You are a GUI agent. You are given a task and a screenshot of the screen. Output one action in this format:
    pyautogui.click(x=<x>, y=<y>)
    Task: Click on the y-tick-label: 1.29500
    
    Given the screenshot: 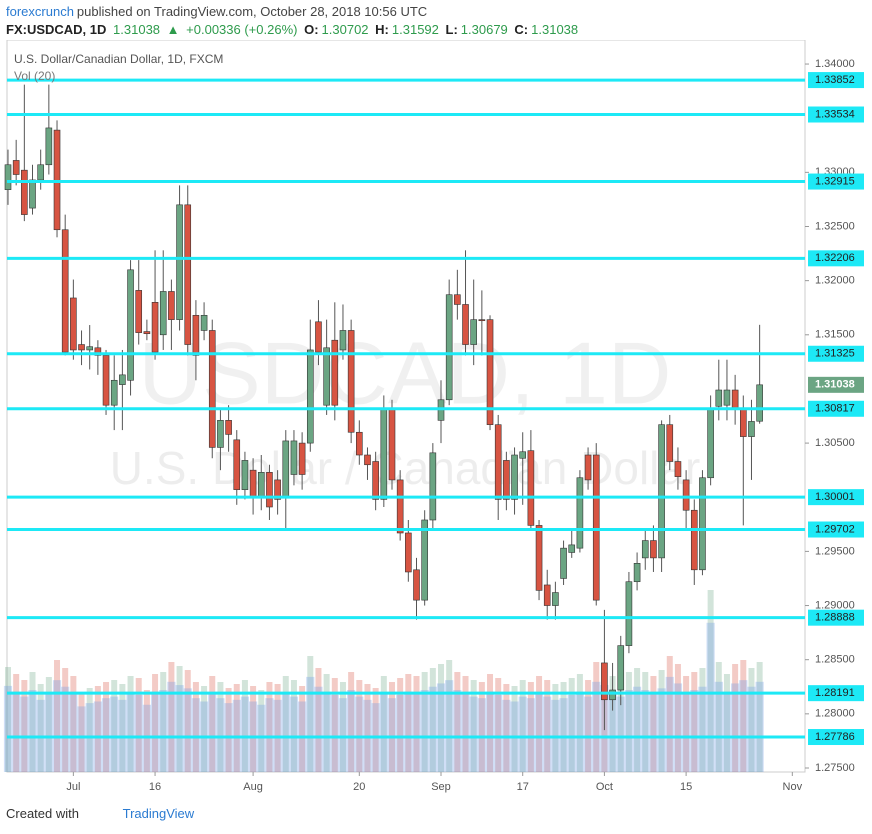 What is the action you would take?
    pyautogui.click(x=835, y=551)
    